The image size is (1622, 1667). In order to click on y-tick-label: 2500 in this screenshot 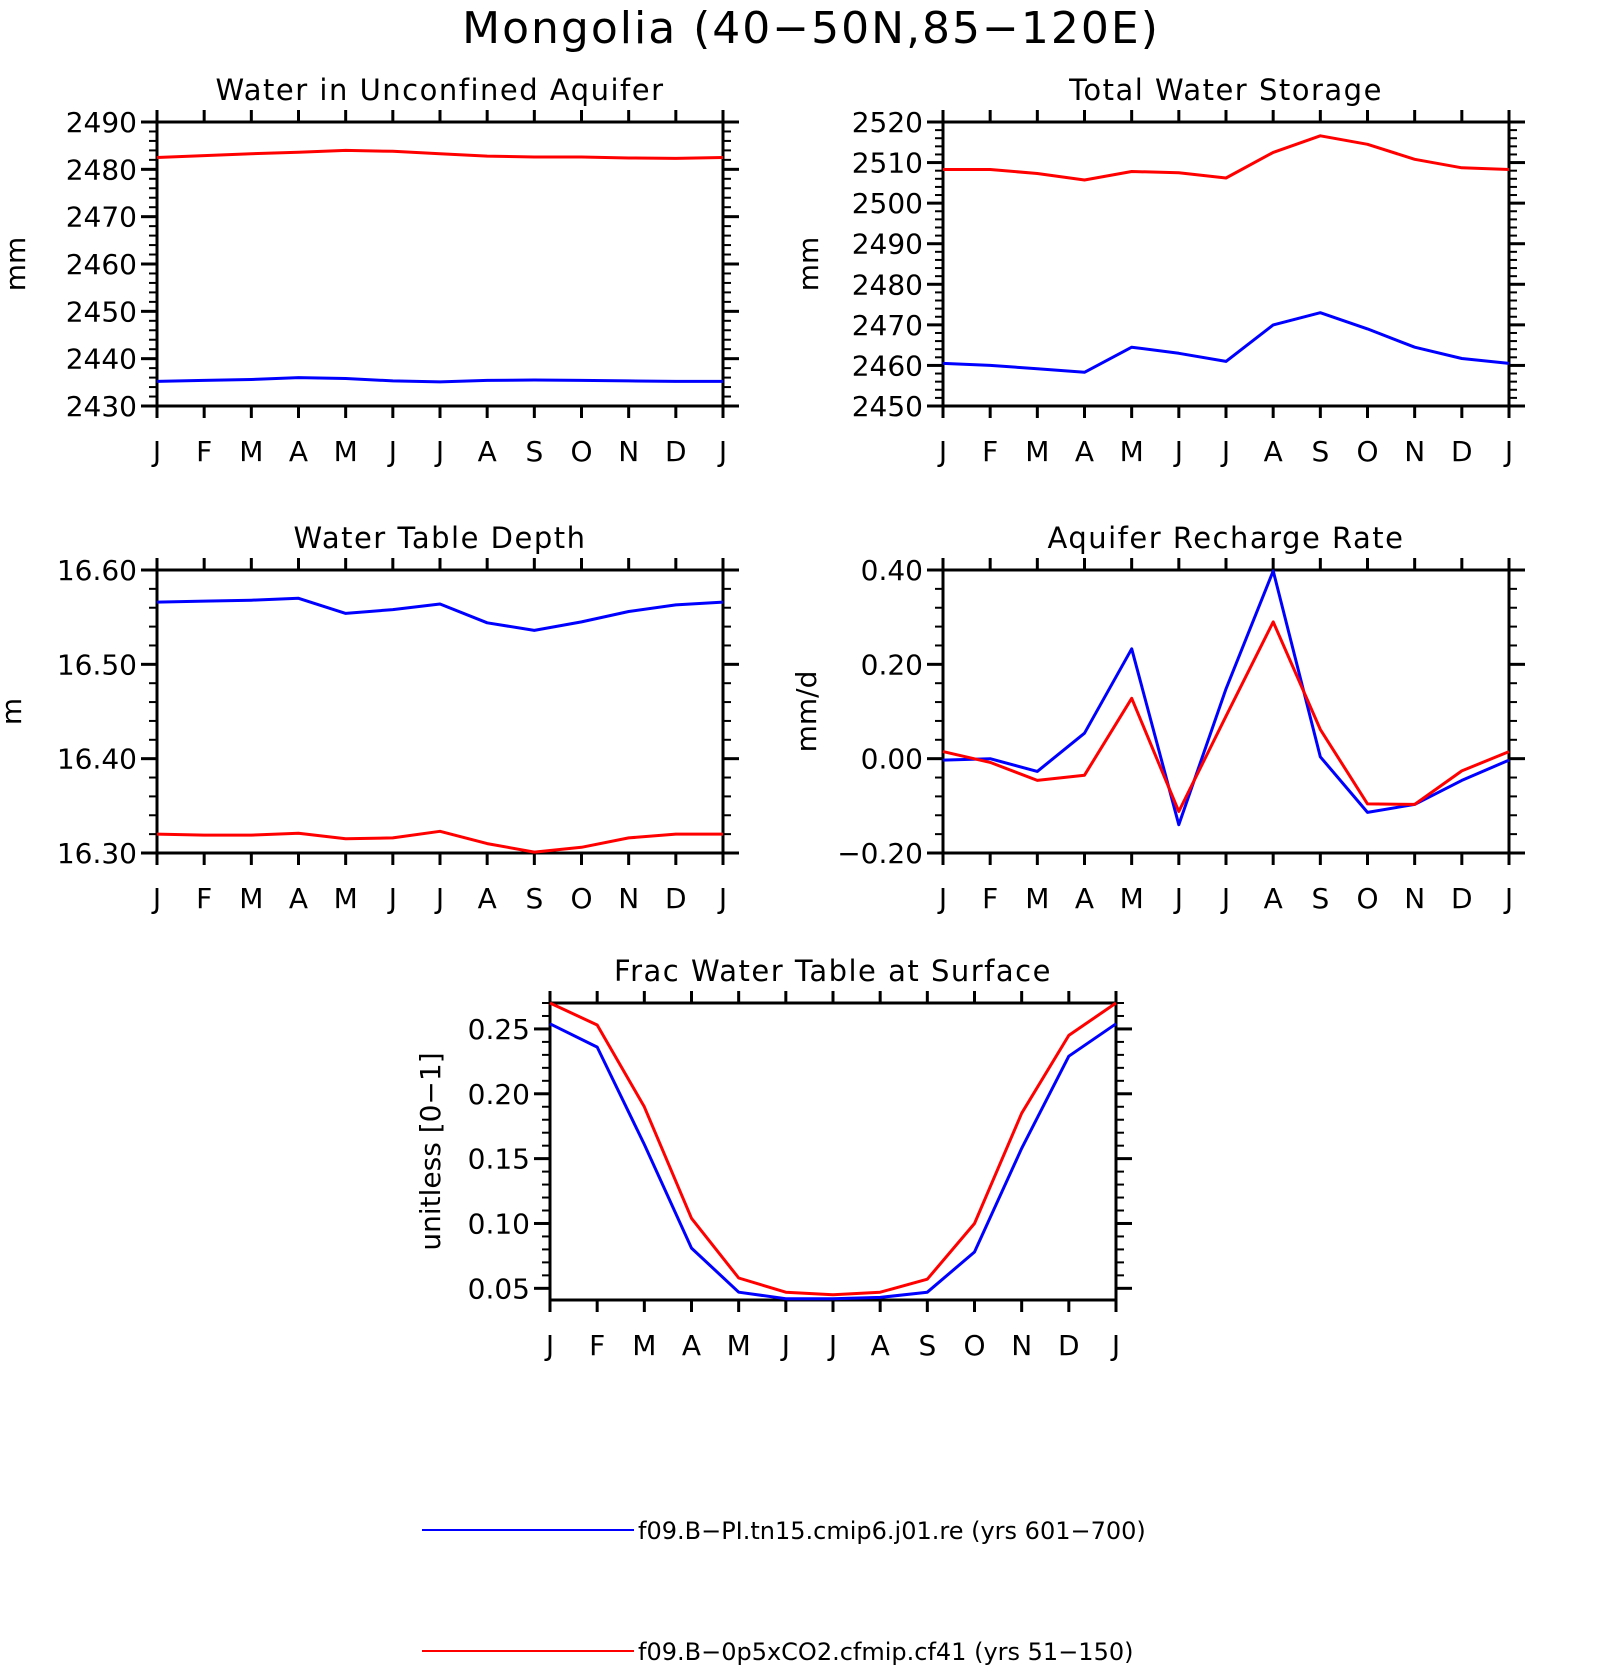, I will do `click(887, 203)`.